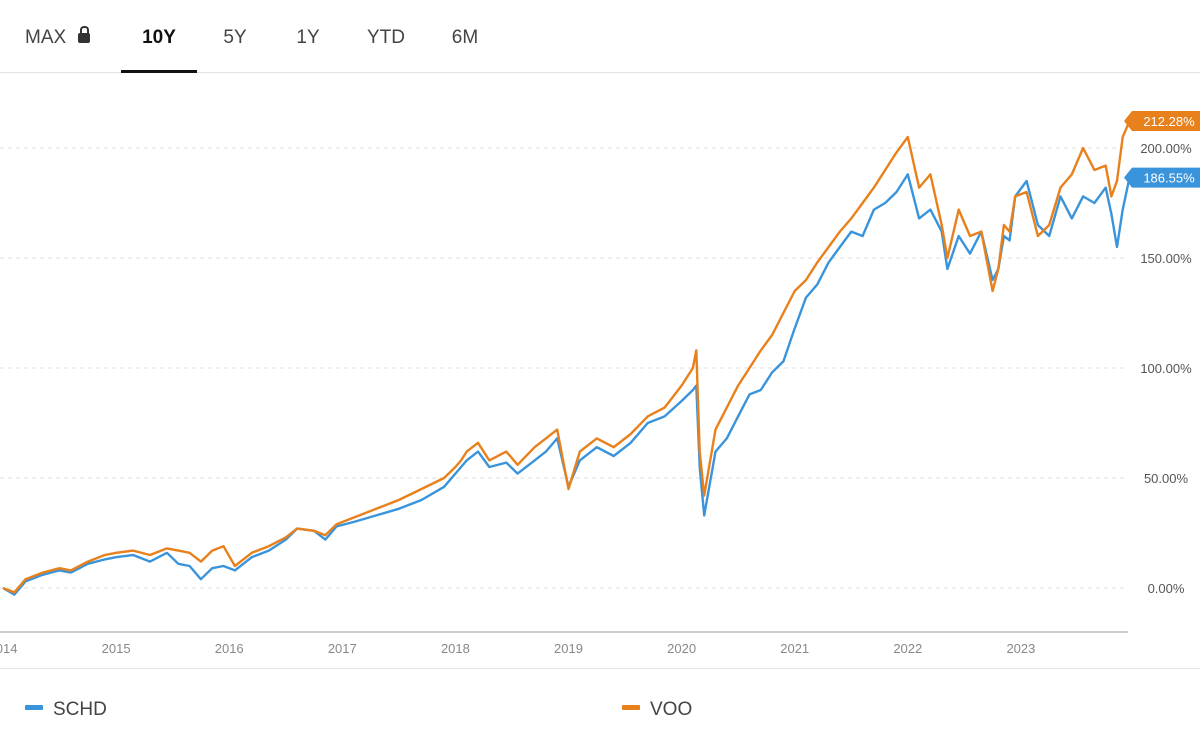 The width and height of the screenshot is (1200, 740). Describe the element at coordinates (8, 648) in the screenshot. I see `x-tick-label: 2014` at that location.